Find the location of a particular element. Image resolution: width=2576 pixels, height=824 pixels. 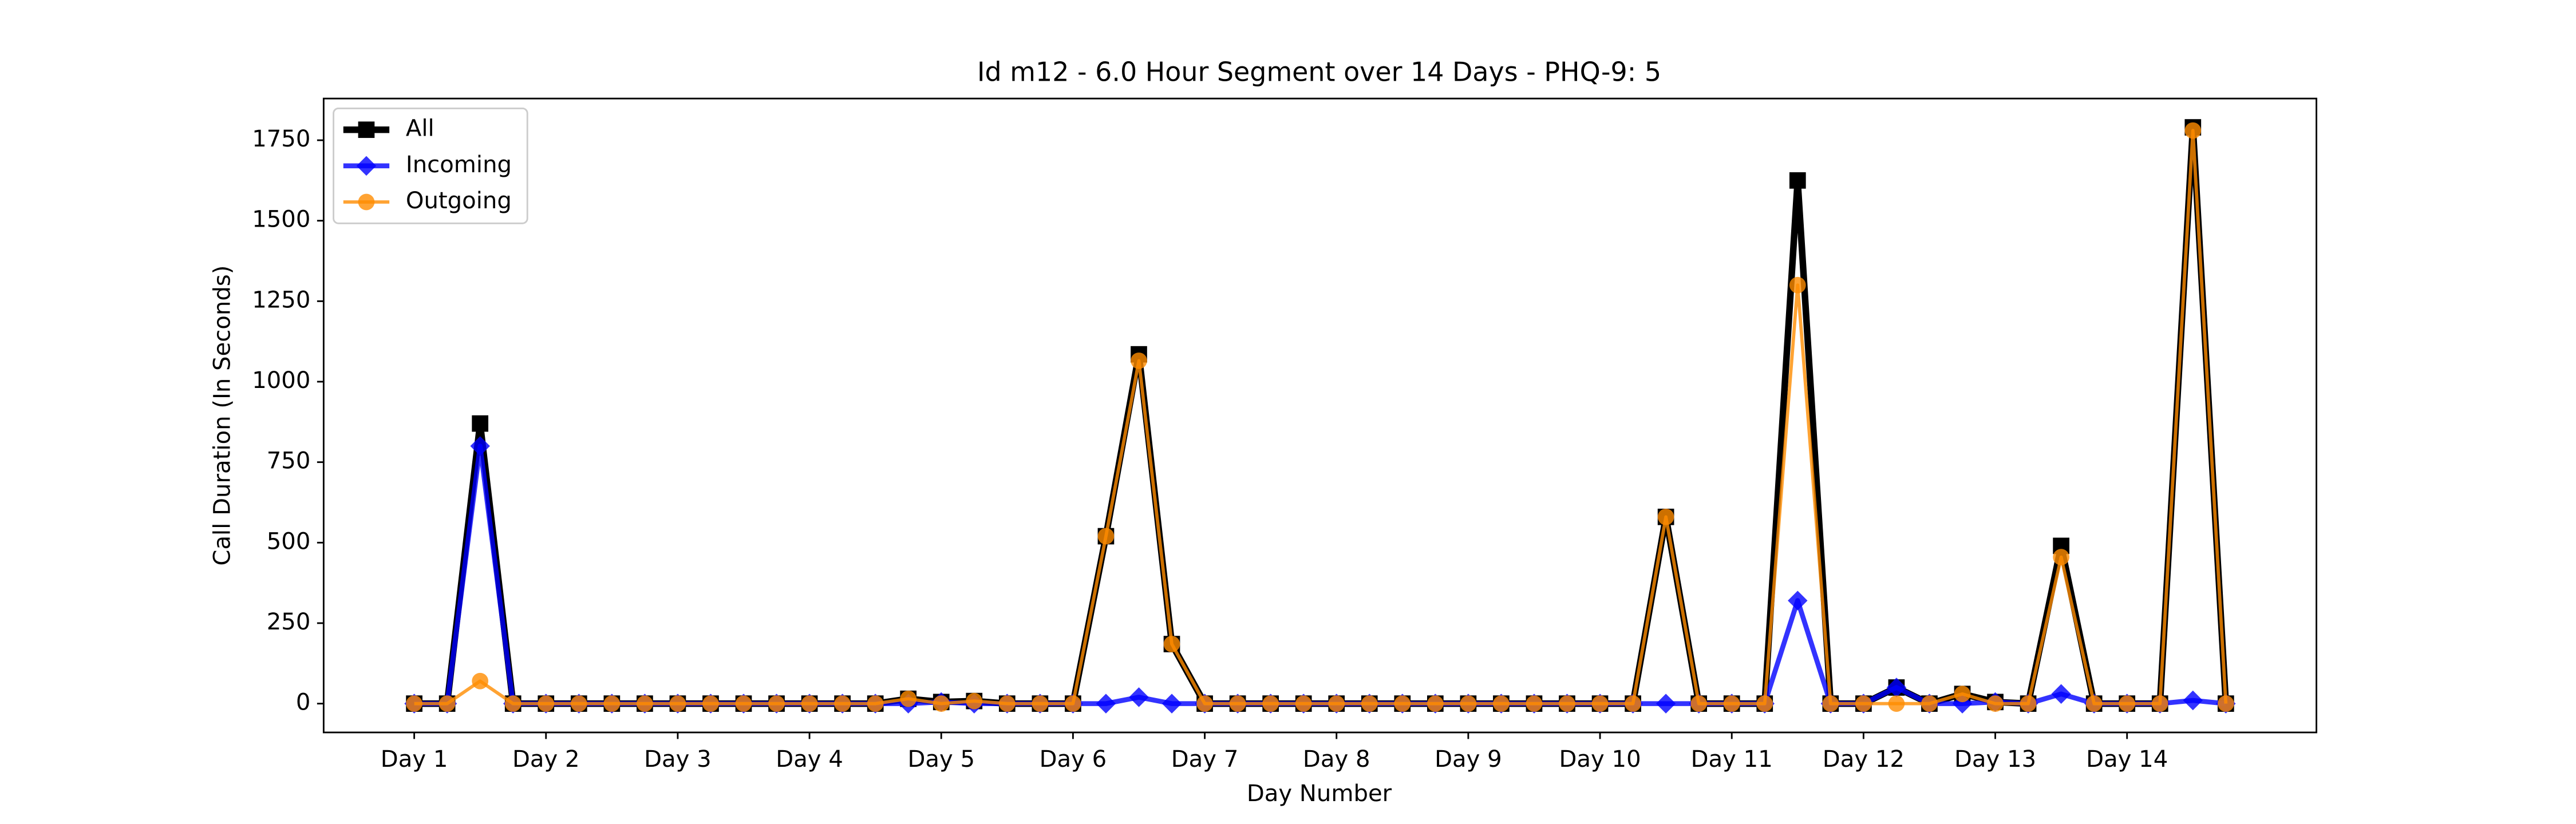

y-axis-label: Call Duration (In Seconds) is located at coordinates (222, 416).